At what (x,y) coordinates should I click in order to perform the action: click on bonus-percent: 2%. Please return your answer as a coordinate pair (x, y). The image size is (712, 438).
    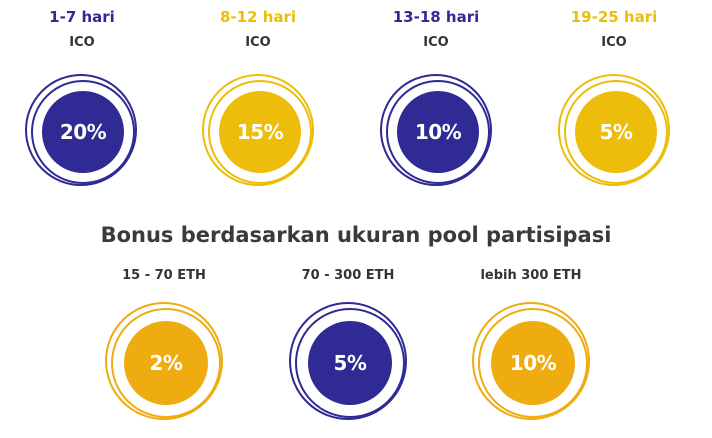
    Looking at the image, I should click on (166, 363).